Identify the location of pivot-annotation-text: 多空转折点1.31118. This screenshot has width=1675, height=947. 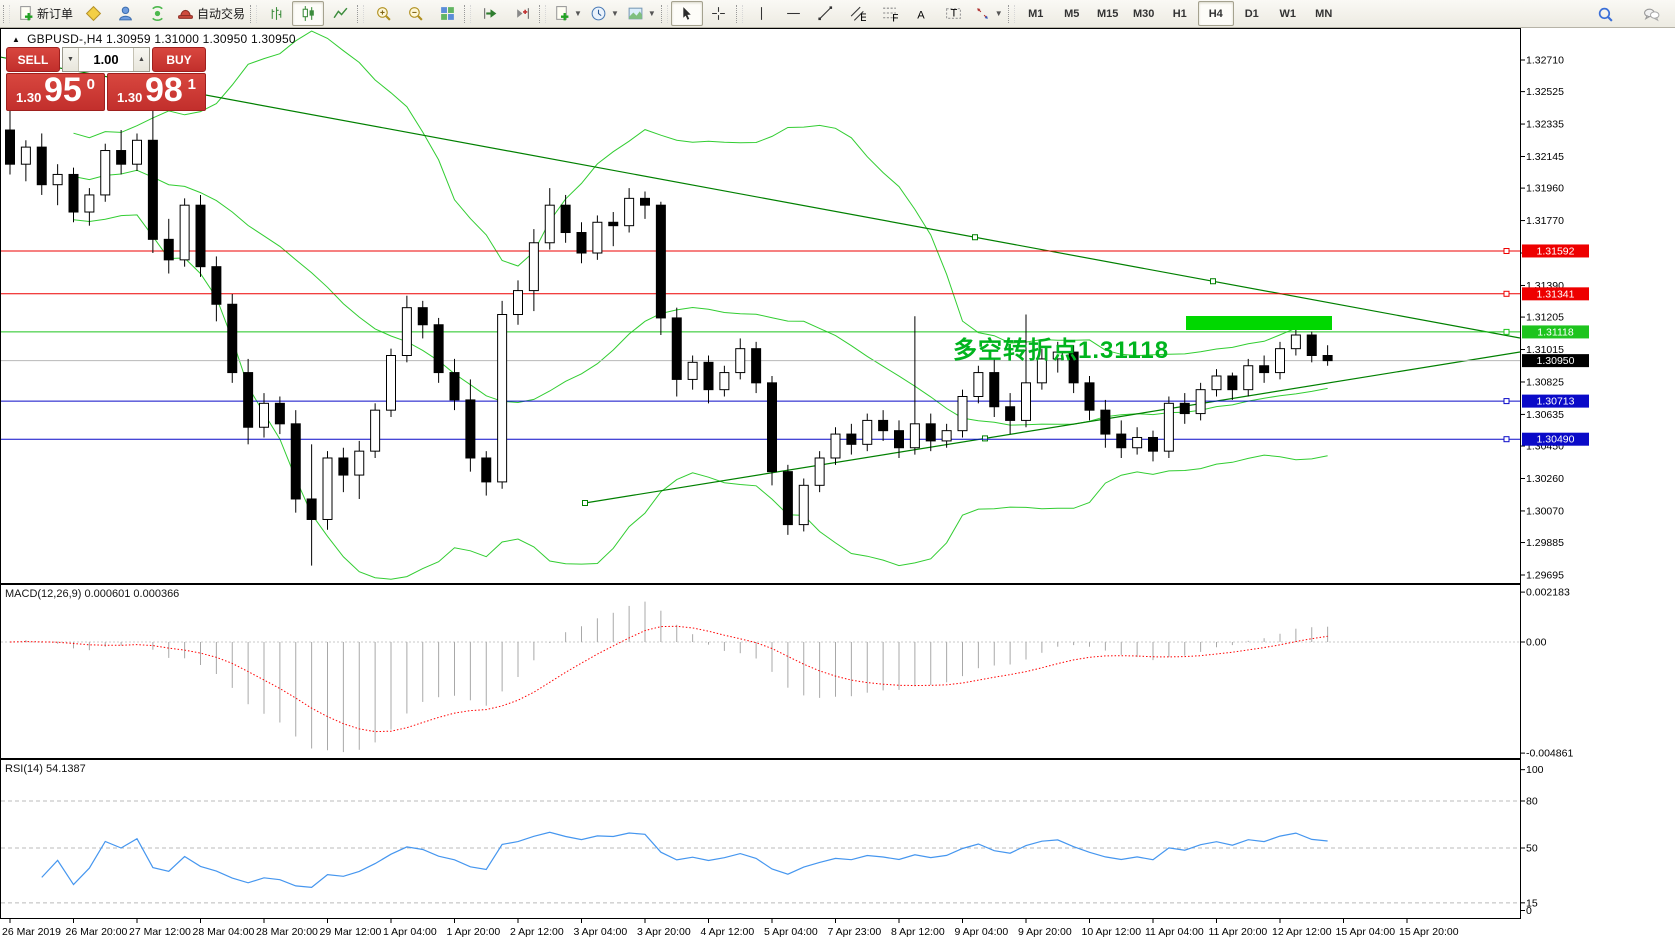
(1061, 350).